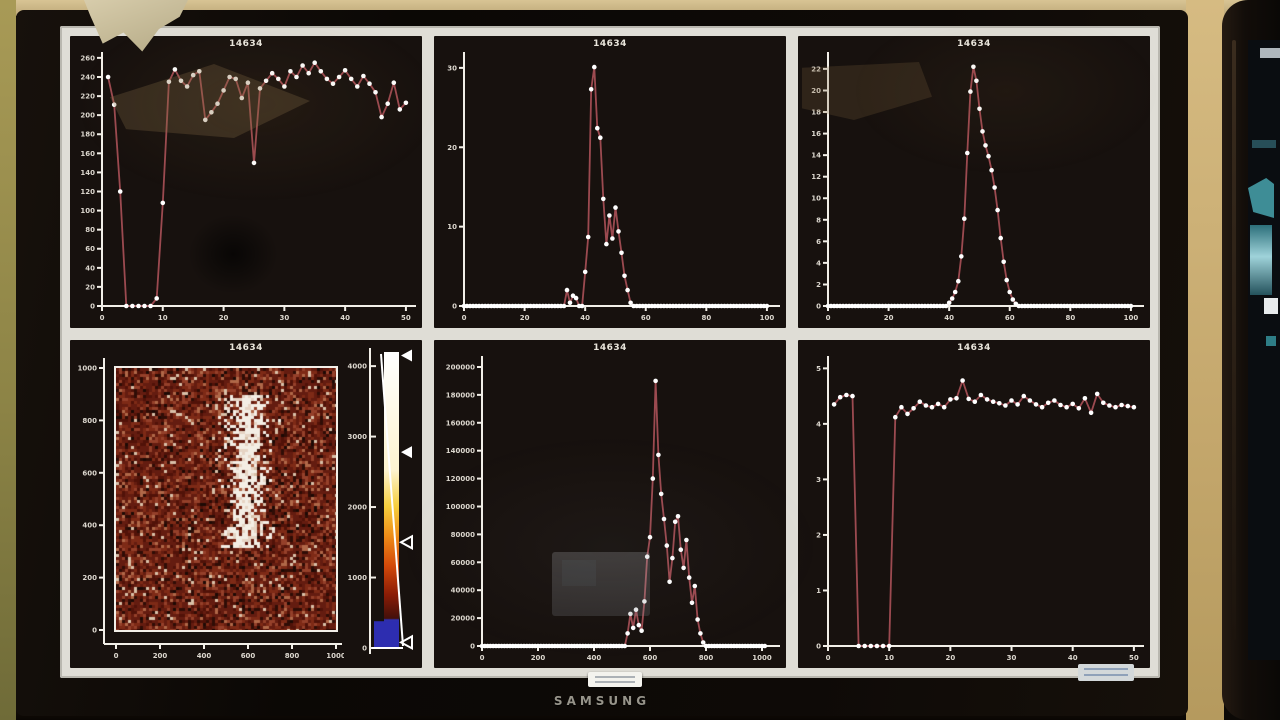  I want to click on y-tick-label: 2, so click(818, 535).